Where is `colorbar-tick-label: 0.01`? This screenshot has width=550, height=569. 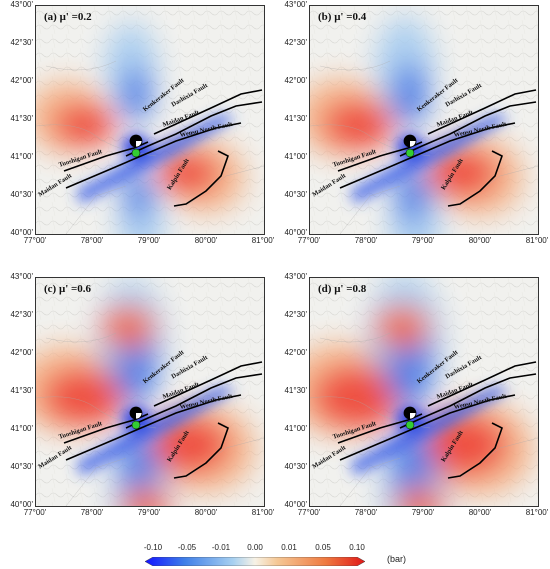
colorbar-tick-label: 0.01 is located at coordinates (289, 547).